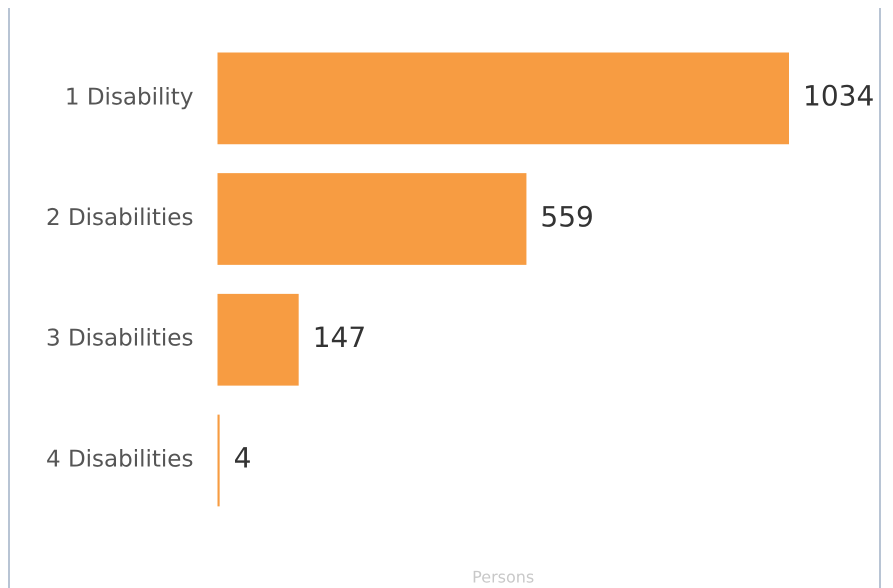  What do you see at coordinates (120, 339) in the screenshot?
I see `y-tick-label: 3 Disabilities` at bounding box center [120, 339].